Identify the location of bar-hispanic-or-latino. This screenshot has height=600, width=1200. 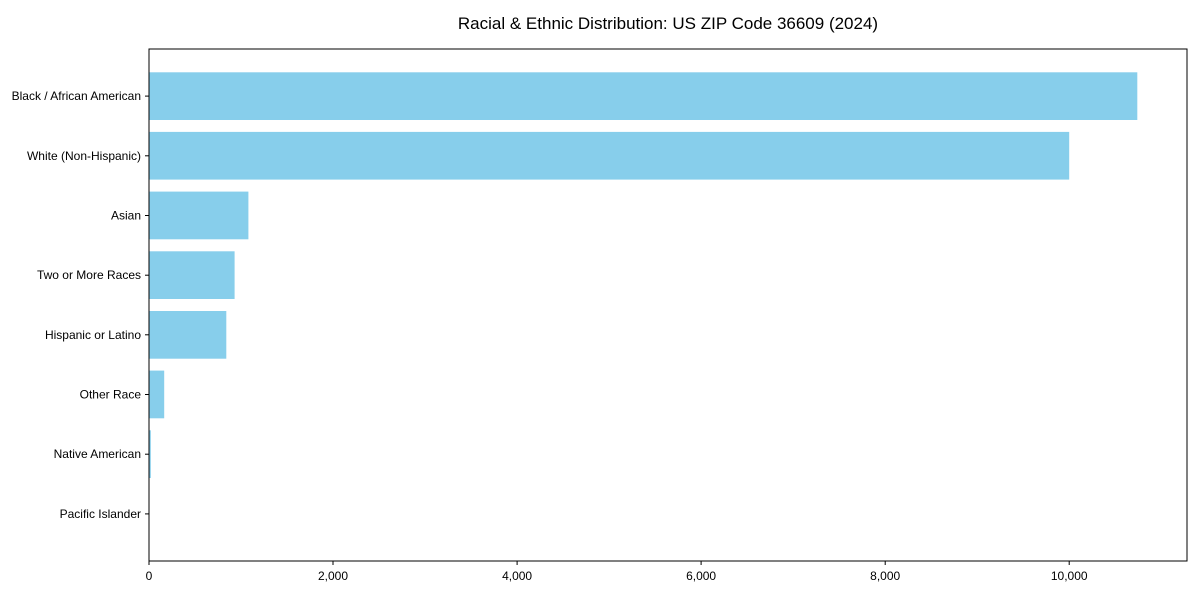
(188, 335).